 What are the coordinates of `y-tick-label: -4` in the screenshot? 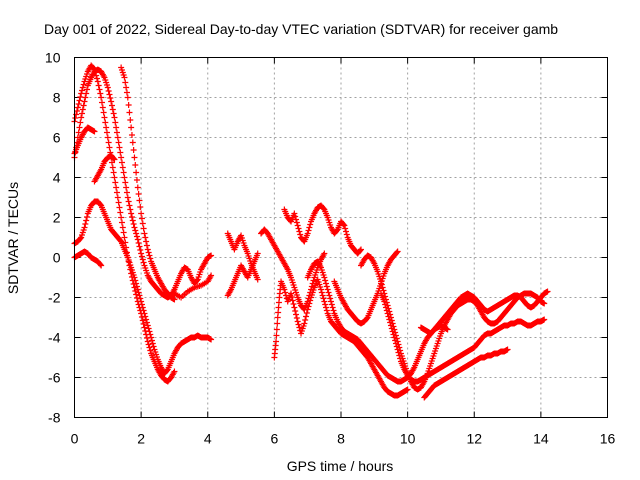 It's located at (54, 338).